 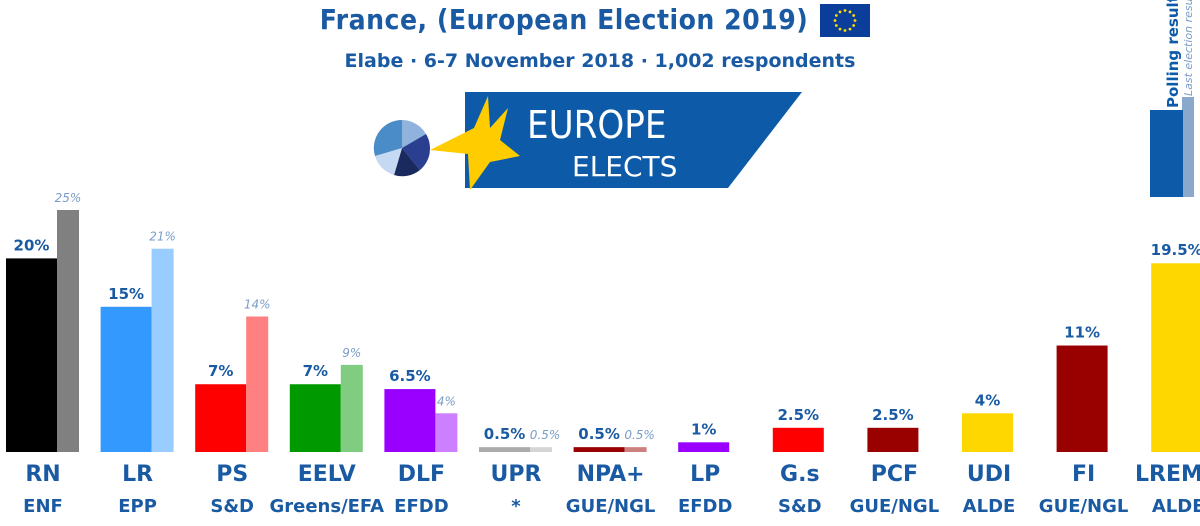 What do you see at coordinates (402, 148) in the screenshot?
I see `logo-pie-icon` at bounding box center [402, 148].